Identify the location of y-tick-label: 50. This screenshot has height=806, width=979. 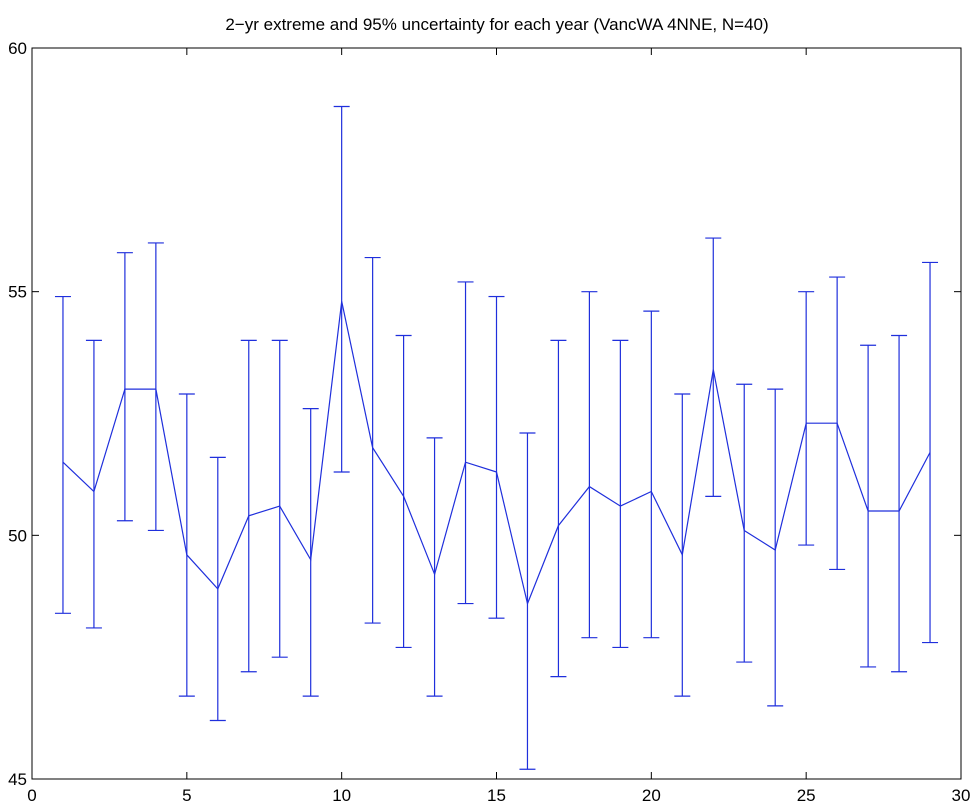
(17, 535).